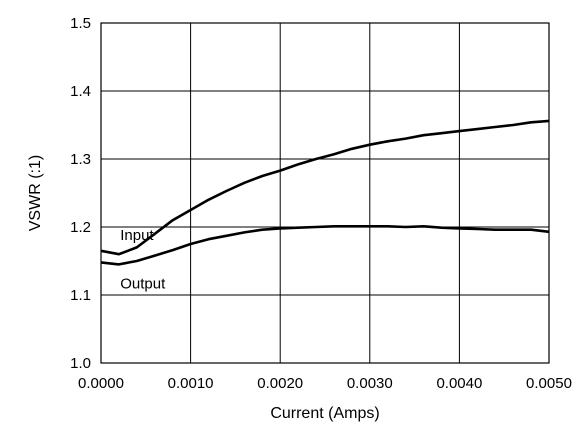 The image size is (582, 435). What do you see at coordinates (459, 383) in the screenshot?
I see `x-tick-label: 0.0040` at bounding box center [459, 383].